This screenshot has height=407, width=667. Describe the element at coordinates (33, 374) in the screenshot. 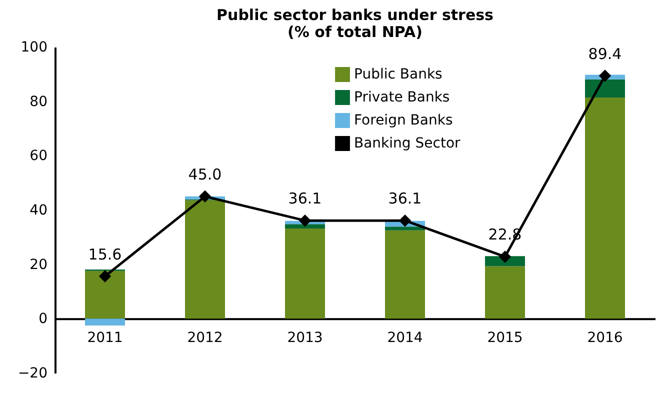

I see `y-tick-label: −20` at that location.